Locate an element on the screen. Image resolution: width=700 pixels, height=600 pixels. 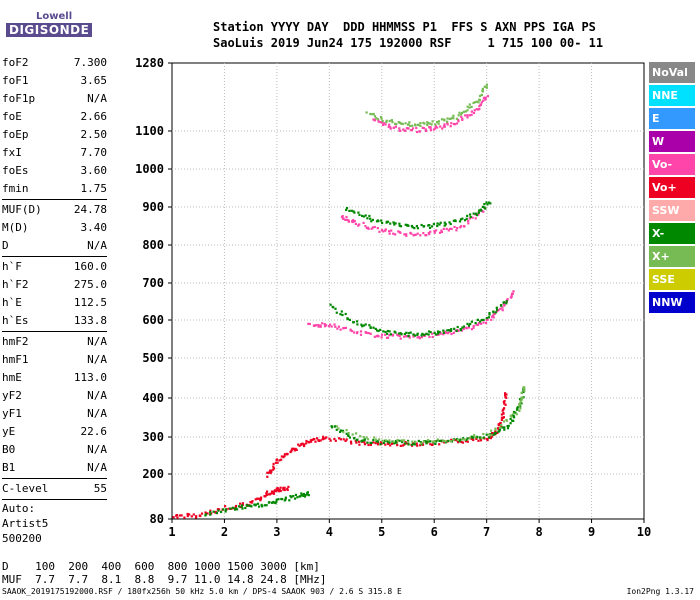
y-tick-label: 700 is located at coordinates (153, 283).